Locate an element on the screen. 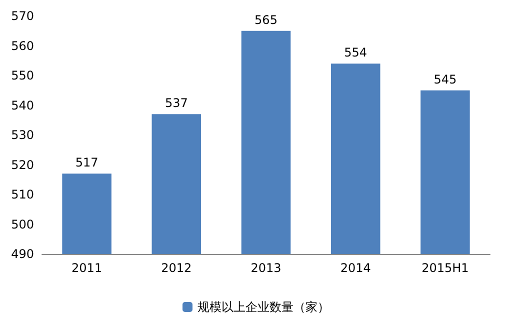  x-tick-label: 2011 is located at coordinates (87, 268).